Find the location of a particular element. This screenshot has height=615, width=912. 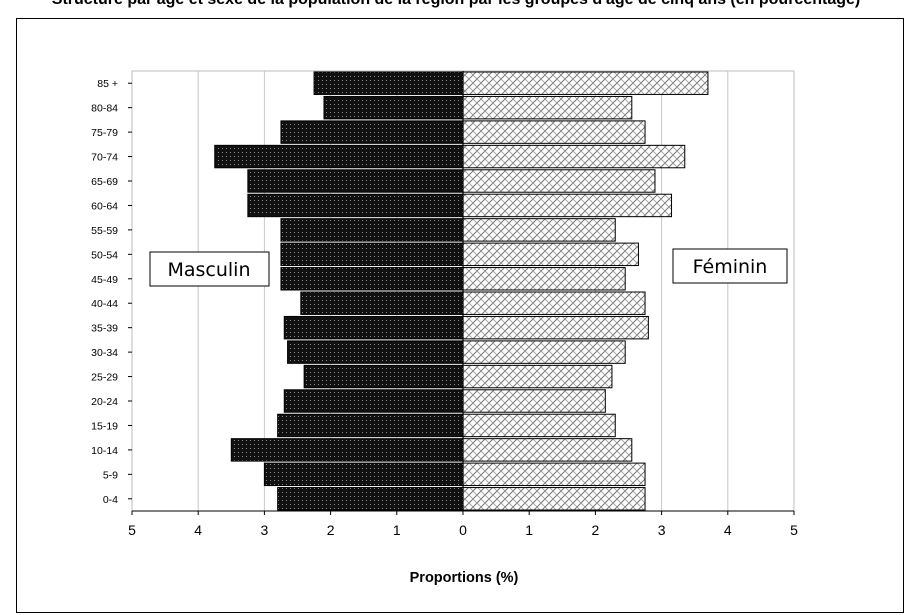

series-label-feminin: Féminin is located at coordinates (730, 267).